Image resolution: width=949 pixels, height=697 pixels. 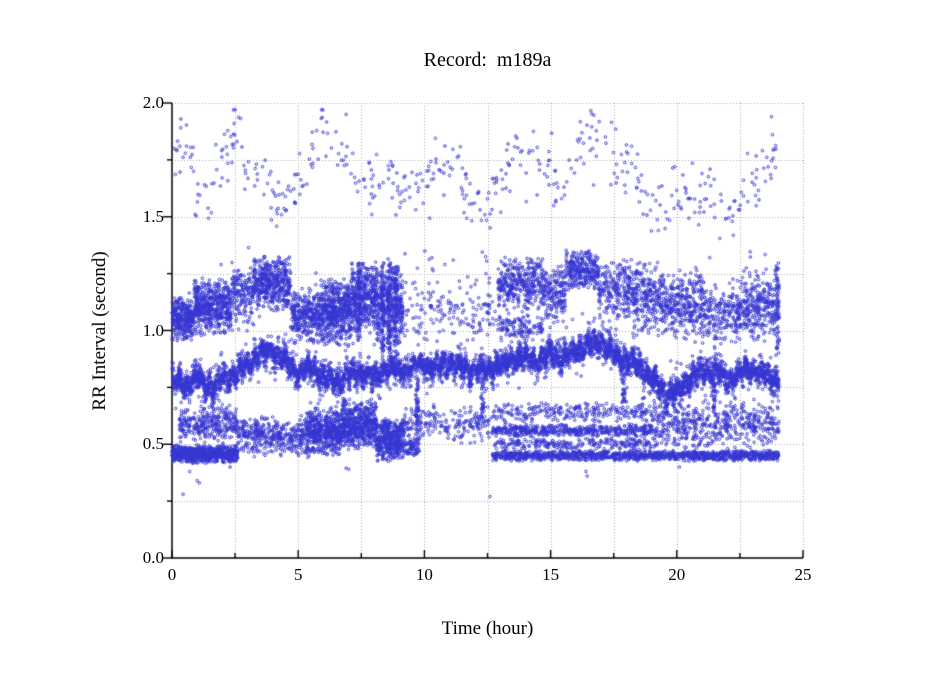 I want to click on y-tick-label: 0.5, so click(x=153, y=444).